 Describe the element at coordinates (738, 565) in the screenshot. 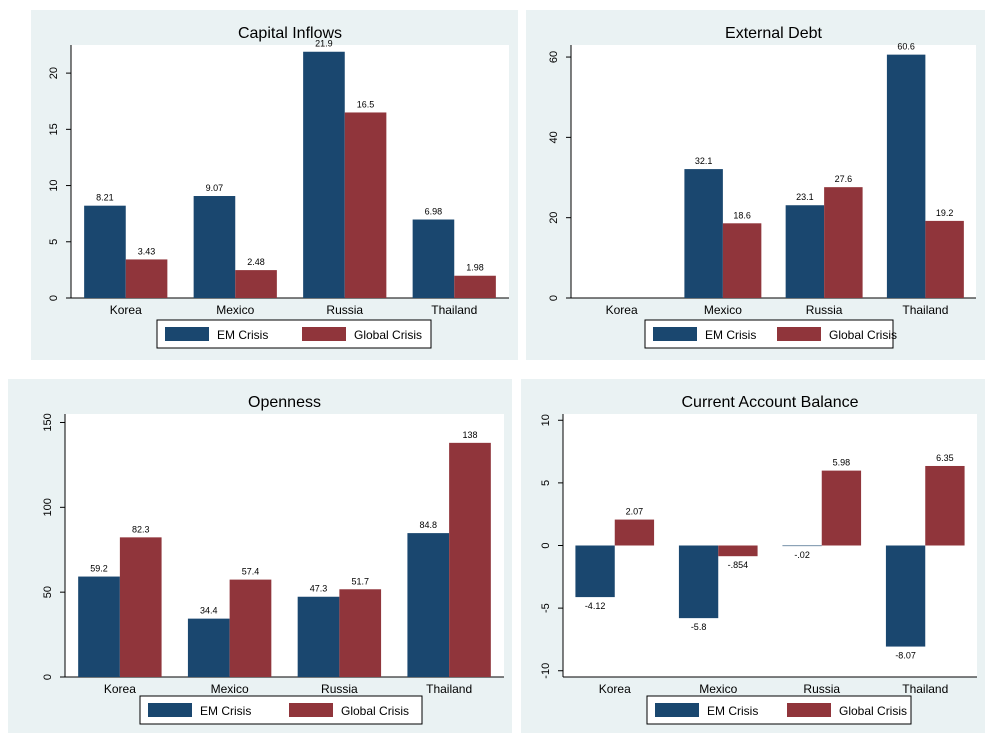

I see `data-label: -.854` at that location.